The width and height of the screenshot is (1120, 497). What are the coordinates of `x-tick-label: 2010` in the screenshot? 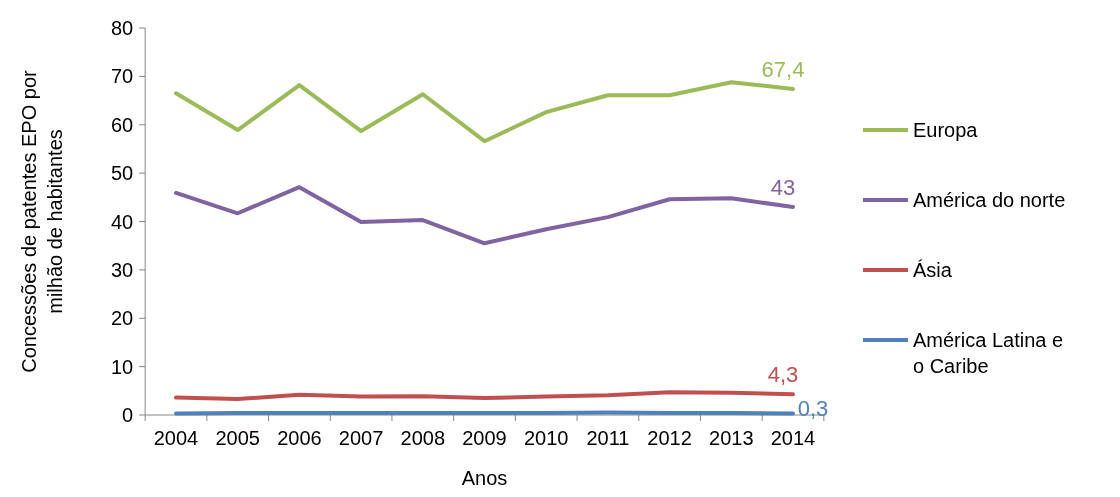 It's located at (546, 438).